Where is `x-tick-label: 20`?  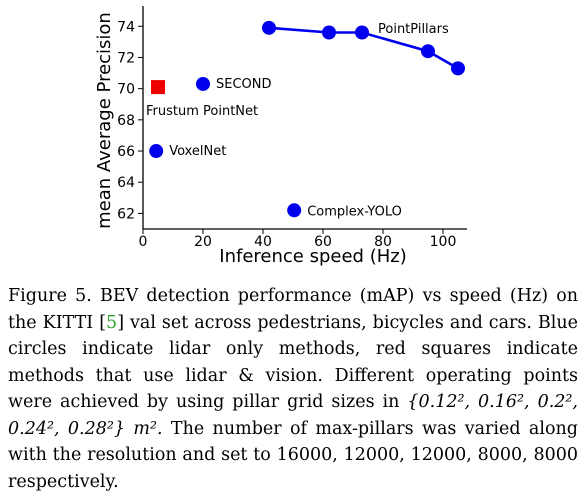
x-tick-label: 20 is located at coordinates (203, 242).